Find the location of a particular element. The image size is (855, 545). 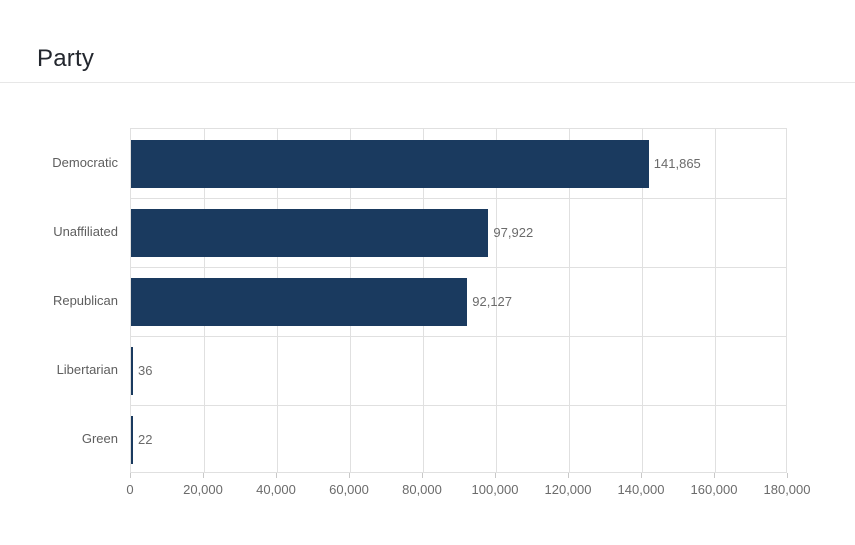

x-tick-label: 120,000 is located at coordinates (568, 489).